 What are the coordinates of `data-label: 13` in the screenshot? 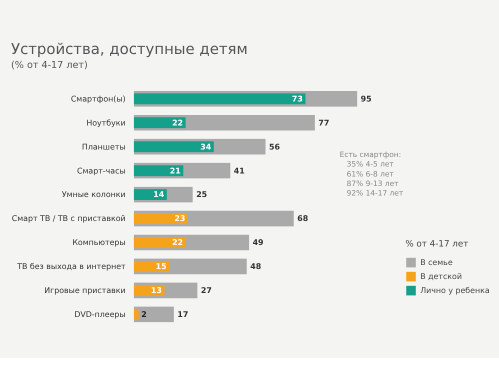 It's located at (156, 291).